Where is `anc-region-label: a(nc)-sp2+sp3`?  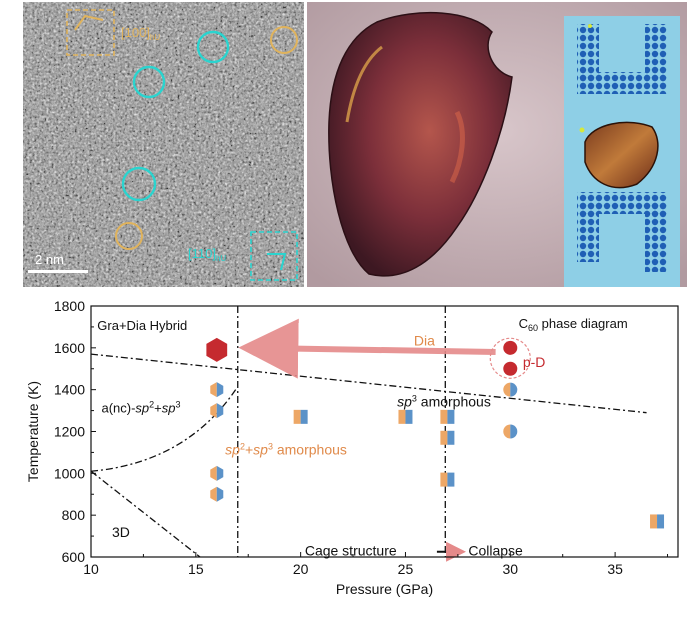
anc-region-label: a(nc)-sp2+sp3 is located at coordinates (140, 408).